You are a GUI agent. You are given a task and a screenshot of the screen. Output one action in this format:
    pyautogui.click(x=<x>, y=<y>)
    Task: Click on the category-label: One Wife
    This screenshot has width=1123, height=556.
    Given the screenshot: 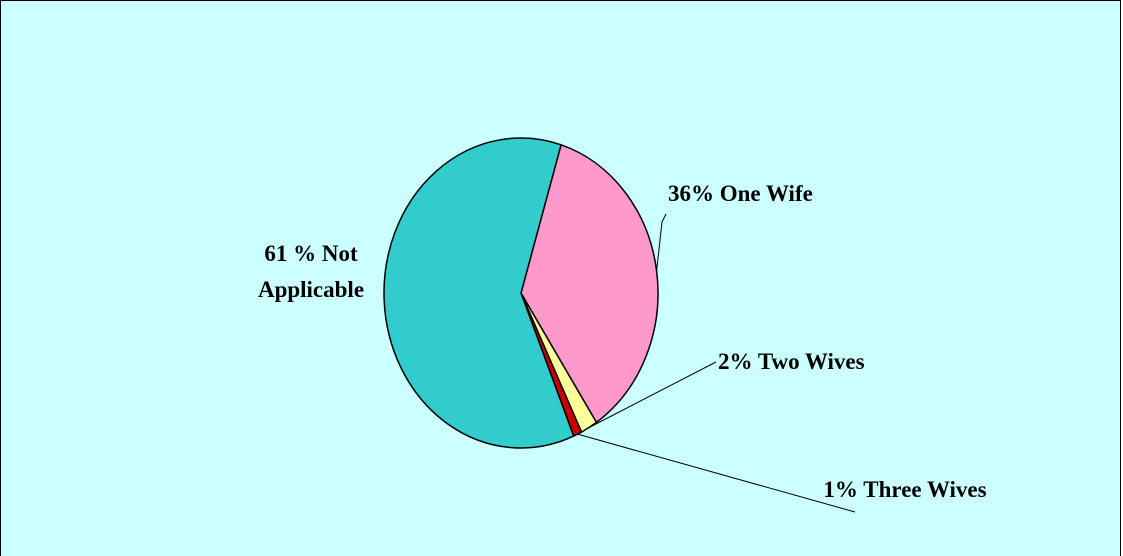 What is the action you would take?
    pyautogui.click(x=766, y=193)
    